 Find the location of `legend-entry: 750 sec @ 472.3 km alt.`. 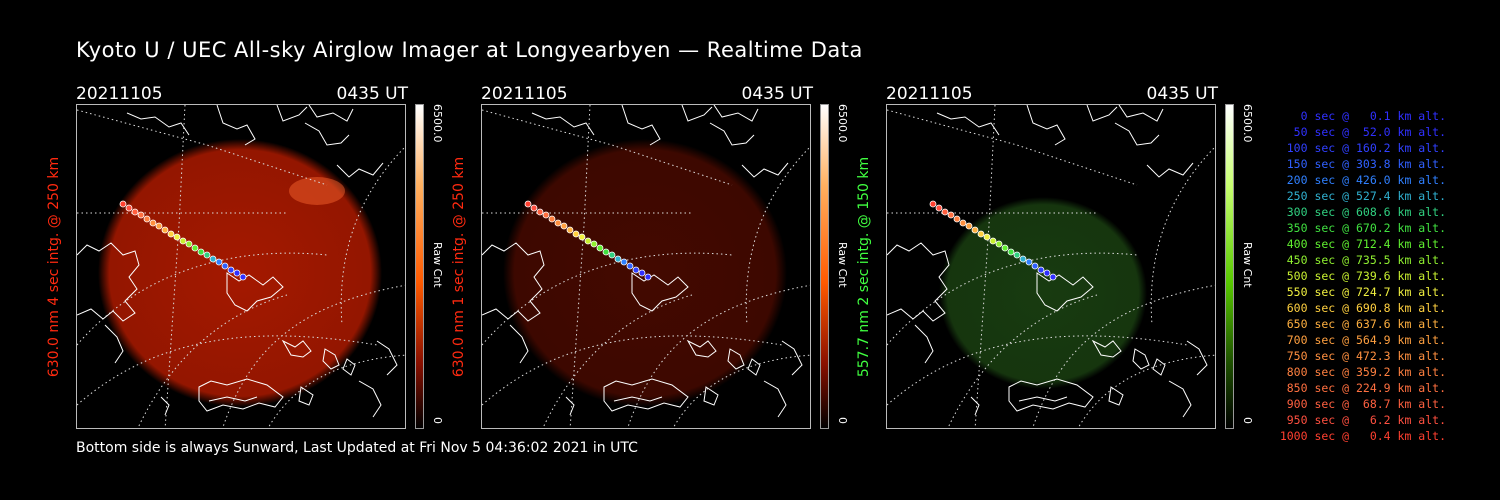

legend-entry: 750 sec @ 472.3 km alt. is located at coordinates (1366, 356).